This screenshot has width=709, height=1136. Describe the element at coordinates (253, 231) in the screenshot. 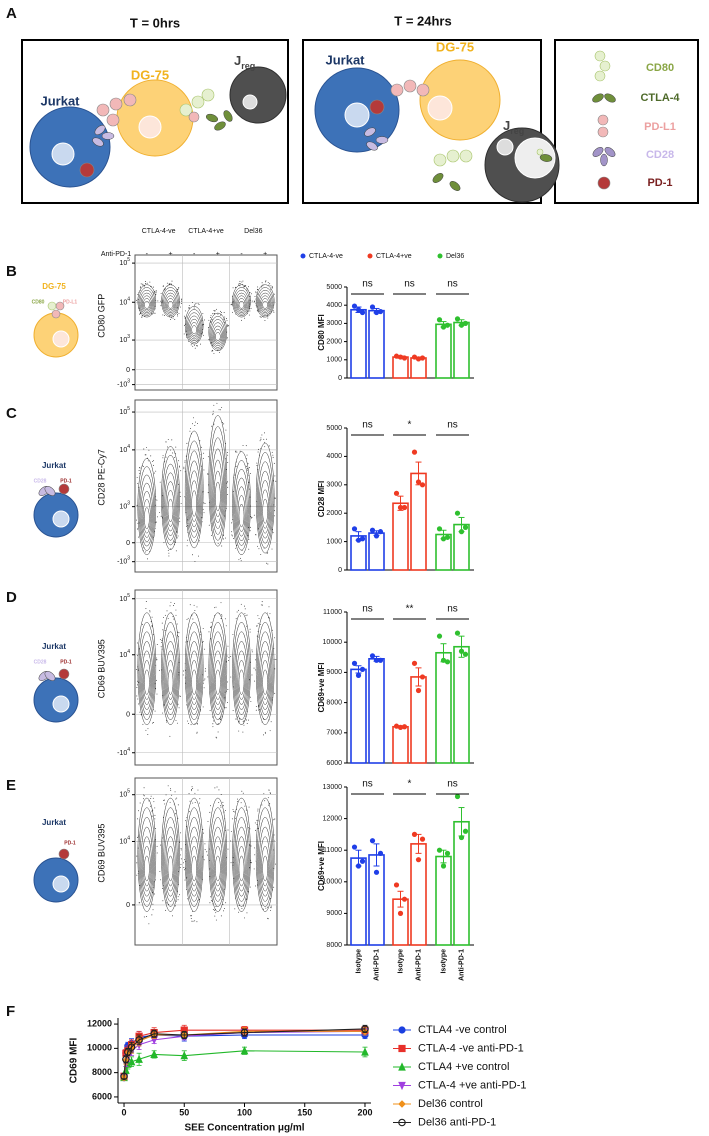

I see `flow-group: Del36` at that location.